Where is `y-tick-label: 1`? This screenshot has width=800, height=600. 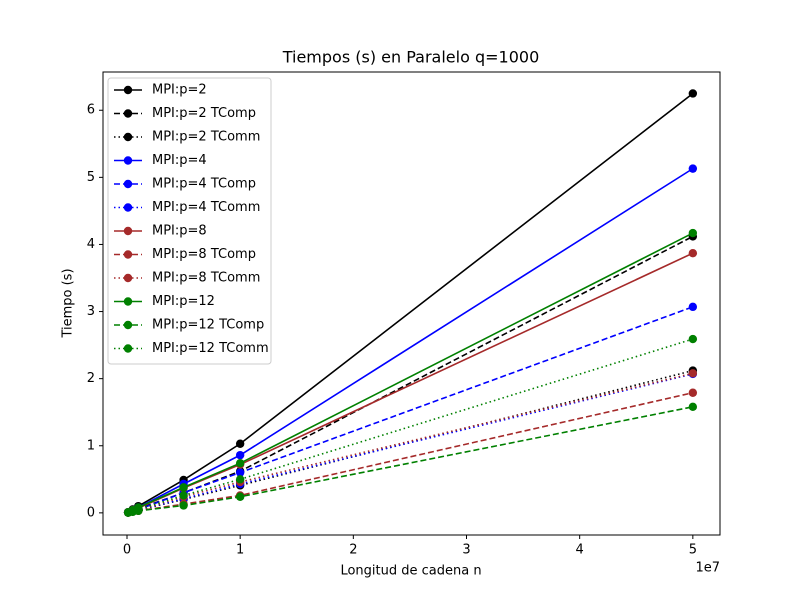
y-tick-label: 1 is located at coordinates (91, 445).